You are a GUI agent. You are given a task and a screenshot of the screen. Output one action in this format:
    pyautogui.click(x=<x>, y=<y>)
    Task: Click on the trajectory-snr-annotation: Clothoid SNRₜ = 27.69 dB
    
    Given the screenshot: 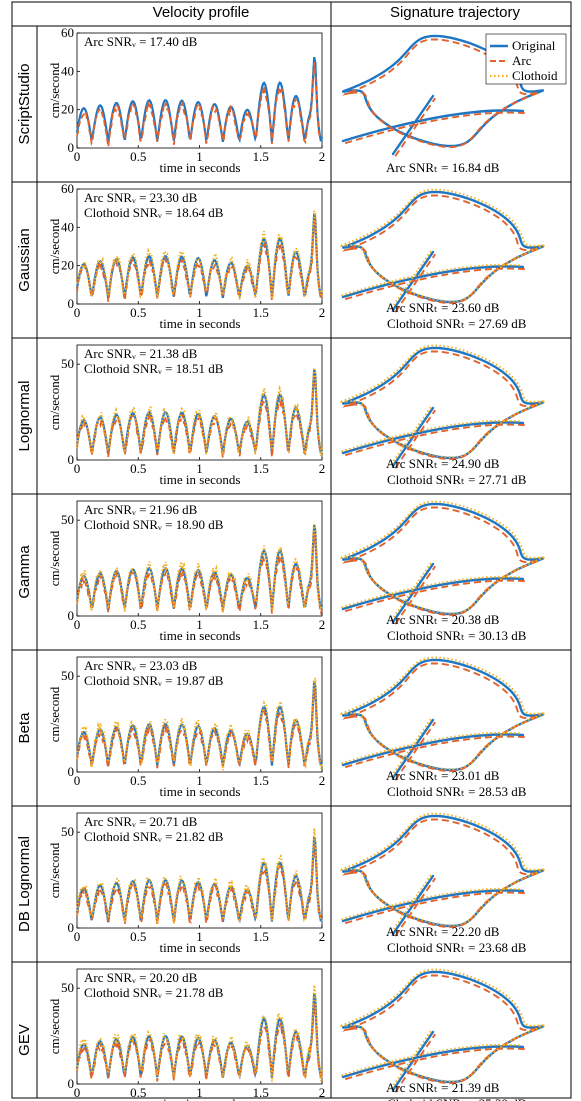 What is the action you would take?
    pyautogui.click(x=457, y=323)
    